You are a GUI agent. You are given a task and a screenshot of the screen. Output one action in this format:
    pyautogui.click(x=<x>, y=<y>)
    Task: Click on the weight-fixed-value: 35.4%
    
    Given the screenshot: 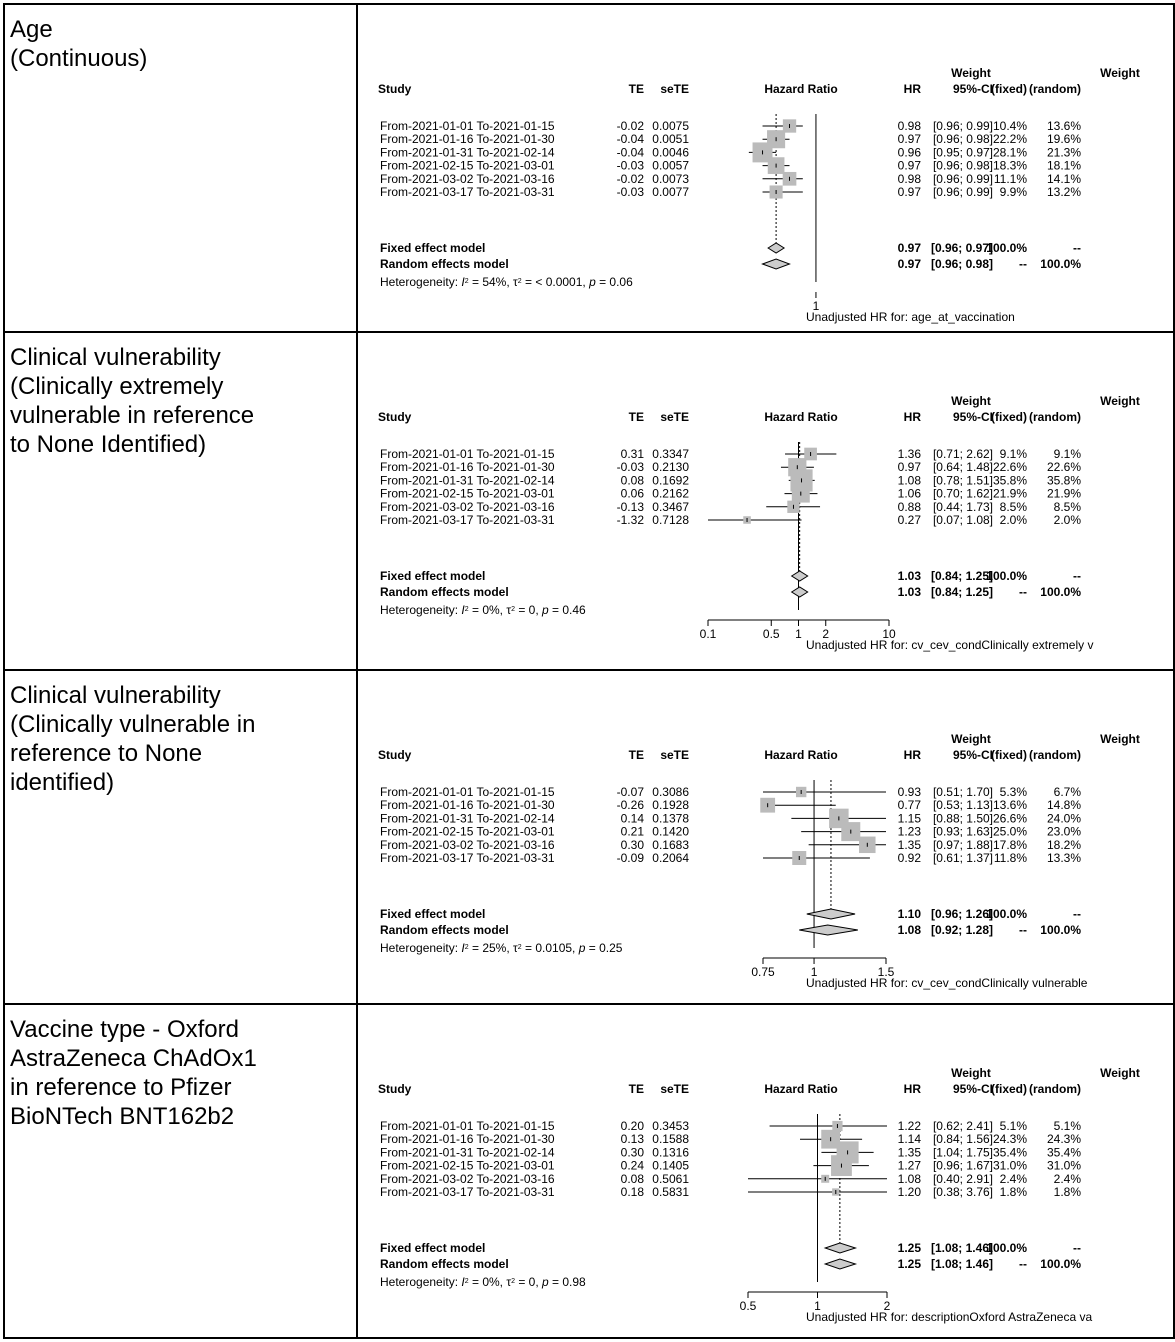 What is the action you would take?
    pyautogui.click(x=1010, y=1152)
    